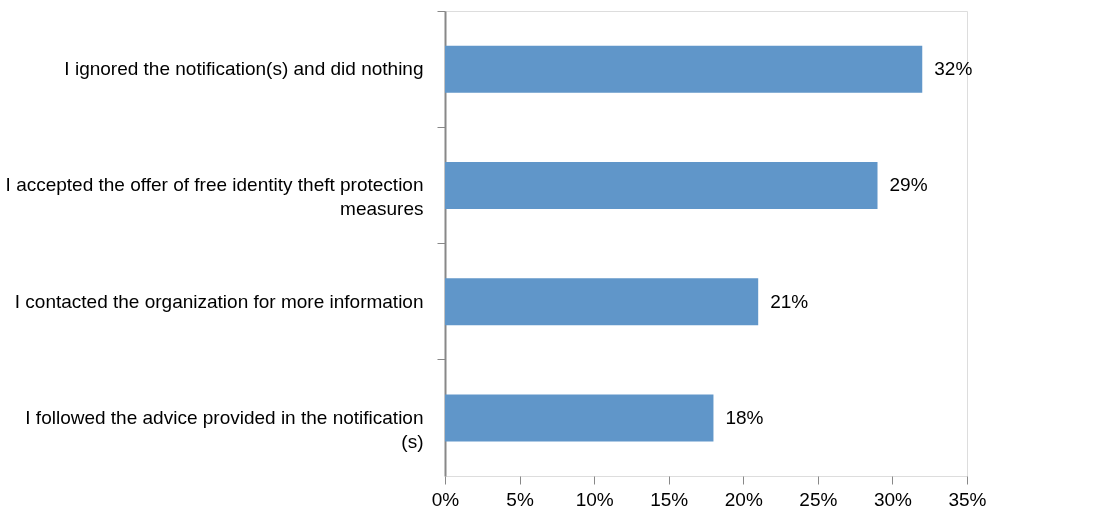 This screenshot has height=527, width=1115. What do you see at coordinates (953, 69) in the screenshot?
I see `data-label: 32%` at bounding box center [953, 69].